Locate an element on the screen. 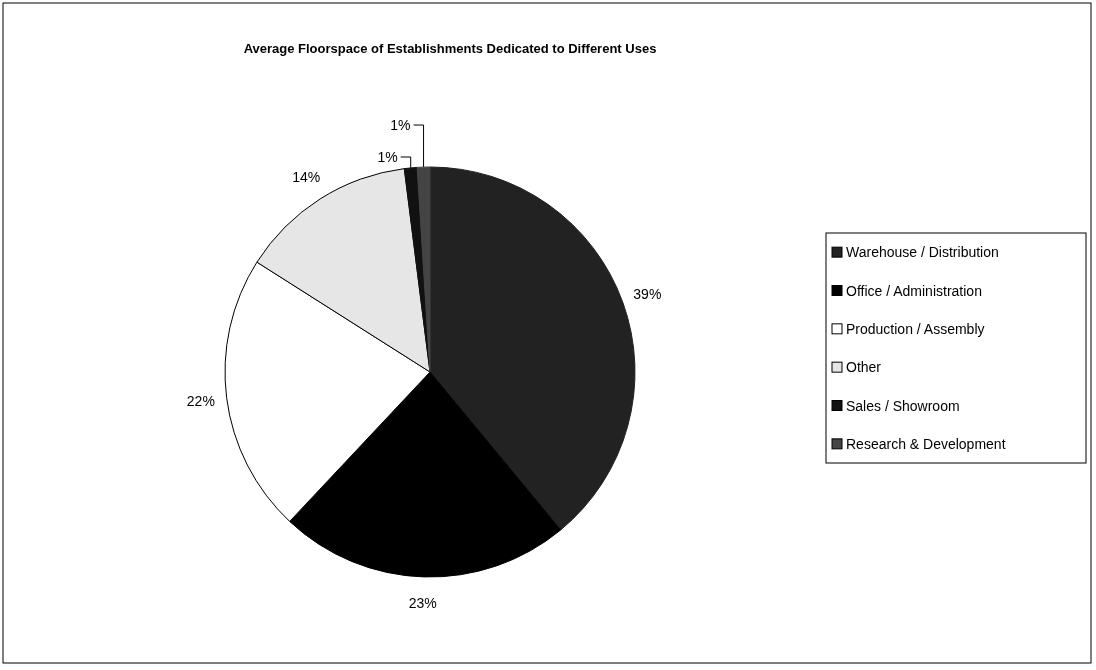 The height and width of the screenshot is (670, 1096). legend-label: Sales / Showroom is located at coordinates (903, 405).